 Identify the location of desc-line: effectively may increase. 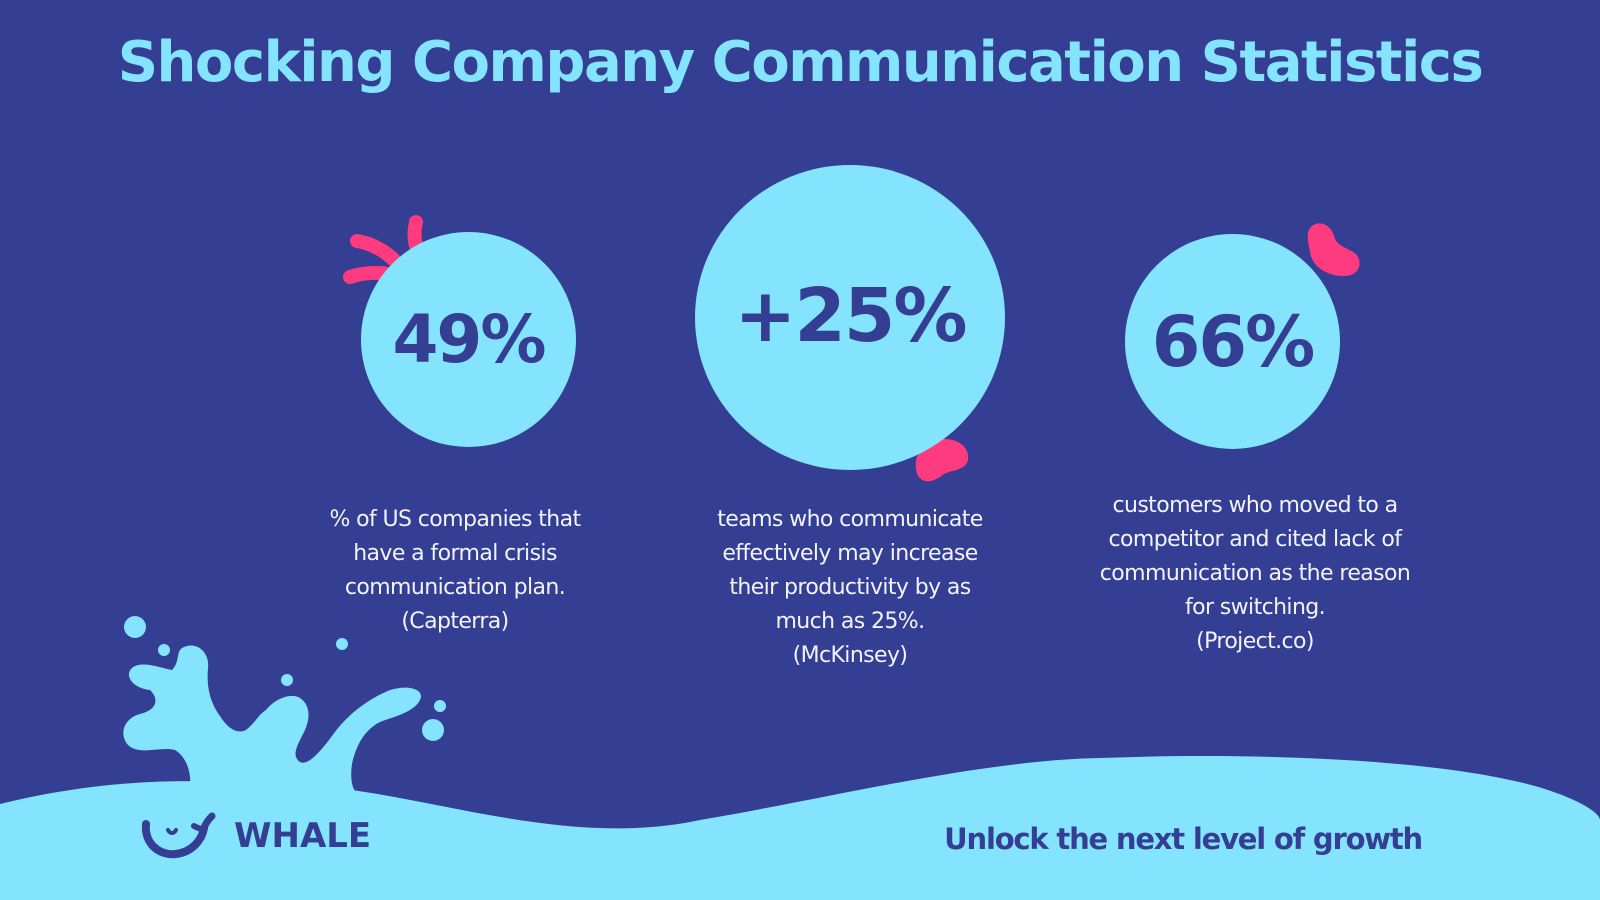
(850, 553).